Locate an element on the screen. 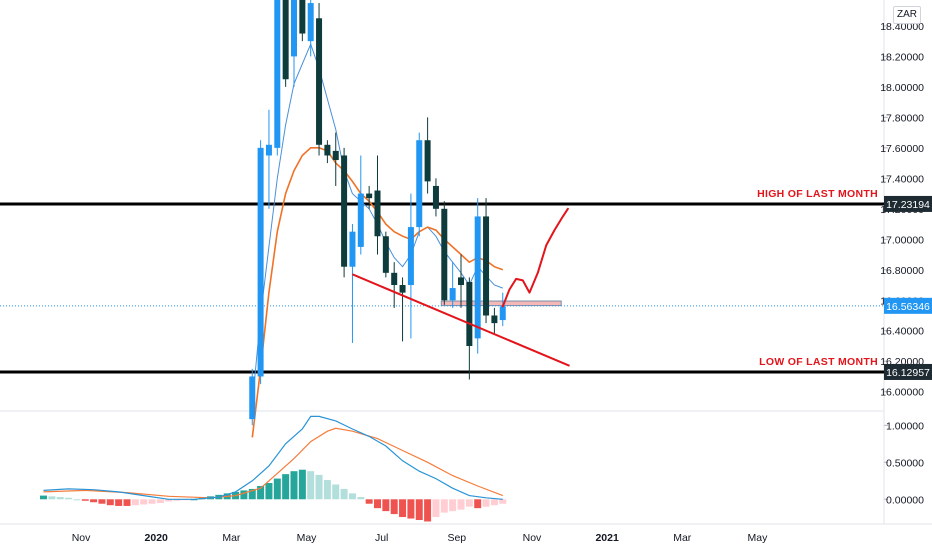 This screenshot has width=932, height=555. price-tick-label: 17.40000 is located at coordinates (902, 179).